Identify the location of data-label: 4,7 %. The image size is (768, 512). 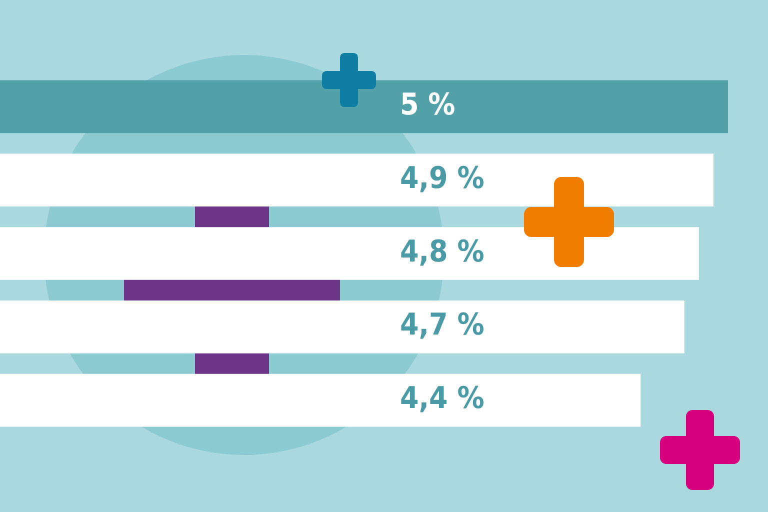
(442, 325).